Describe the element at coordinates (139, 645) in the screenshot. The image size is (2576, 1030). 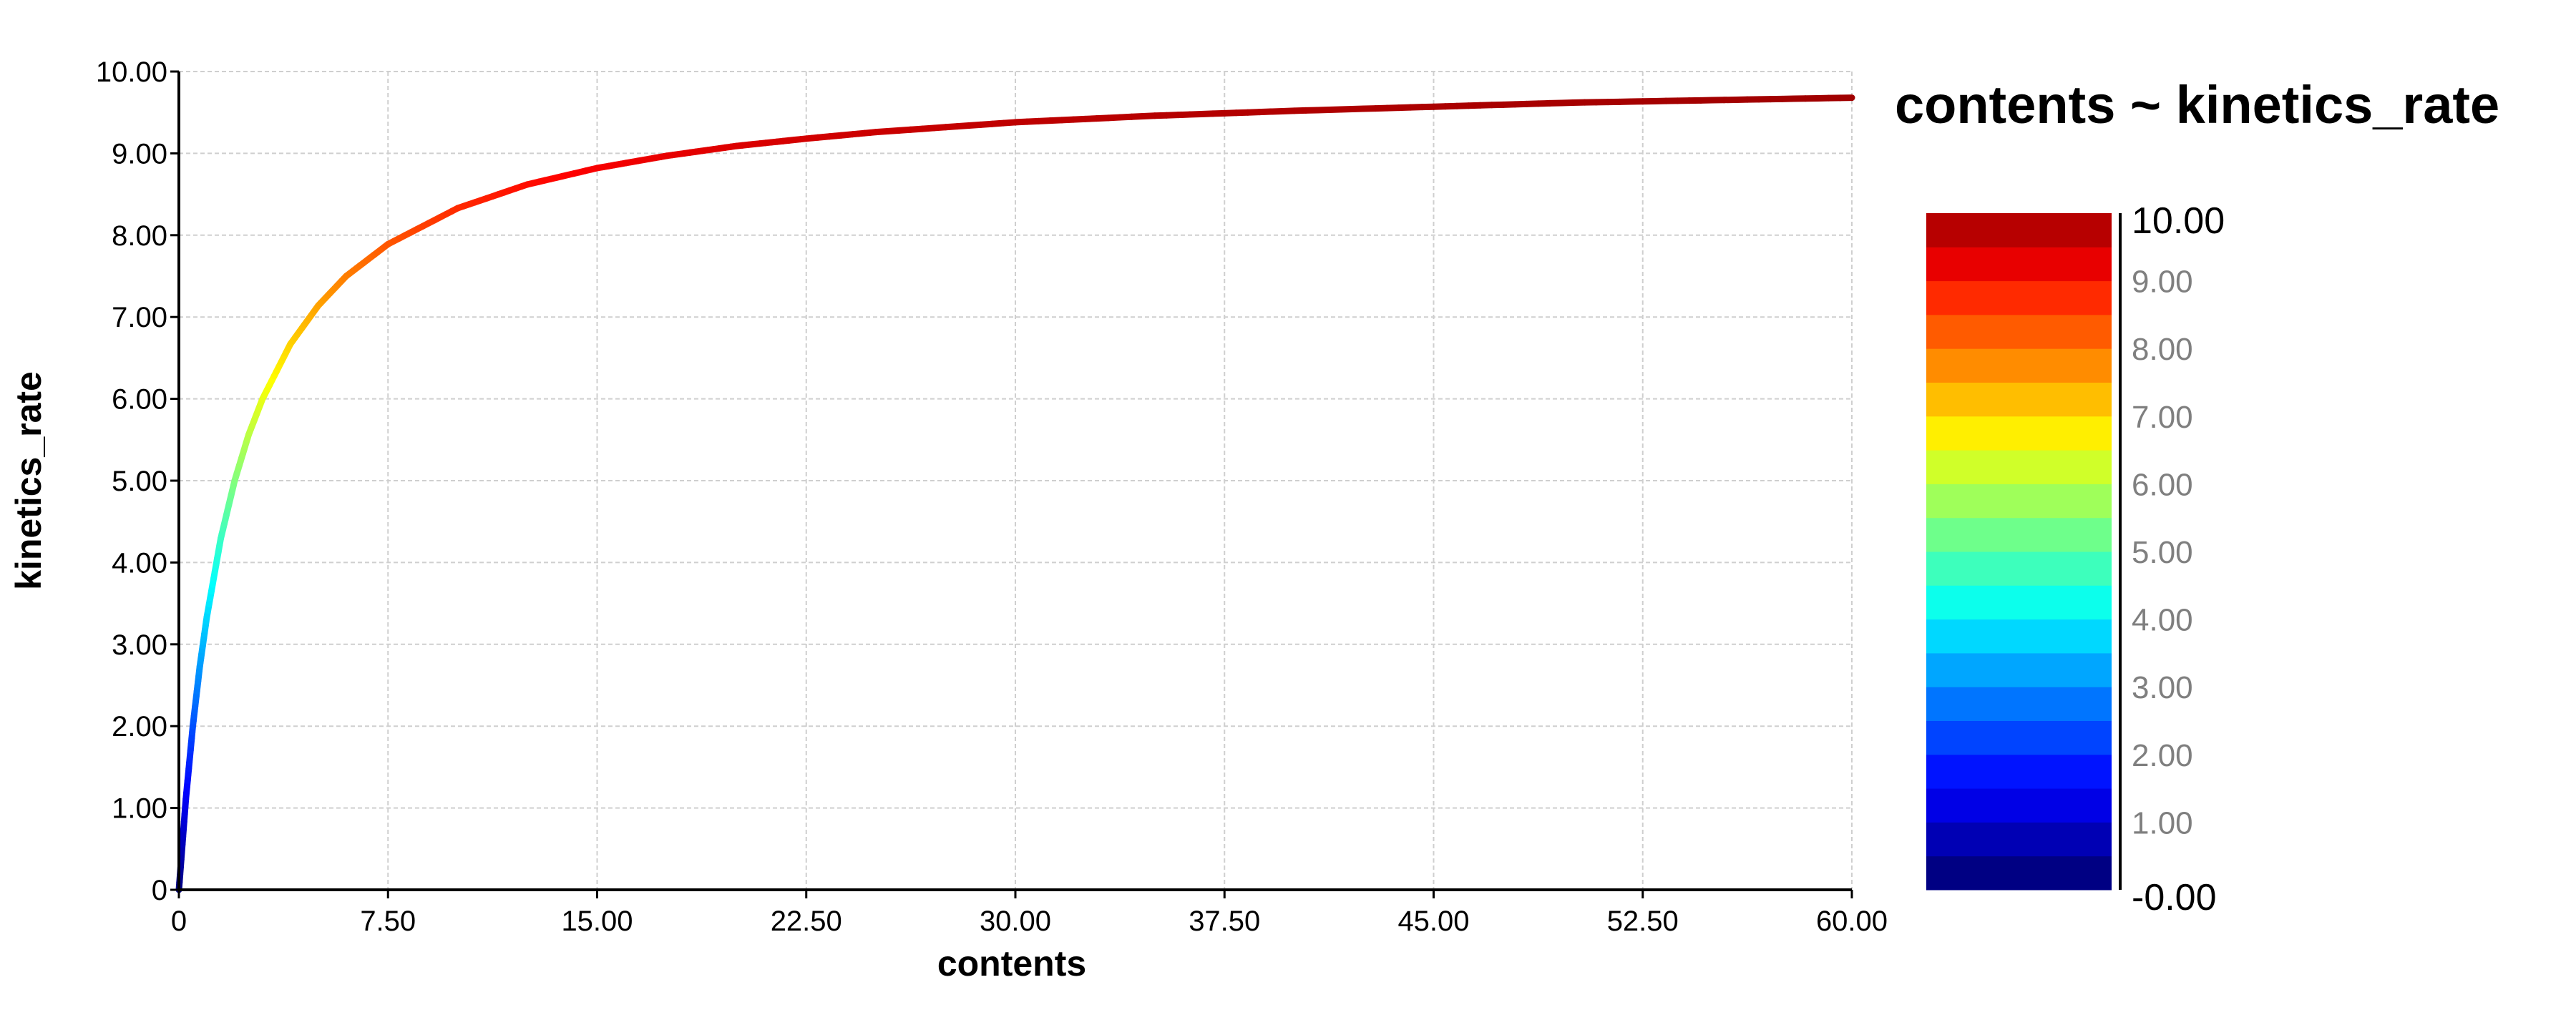
I see `y-tick-label: 3.00` at that location.